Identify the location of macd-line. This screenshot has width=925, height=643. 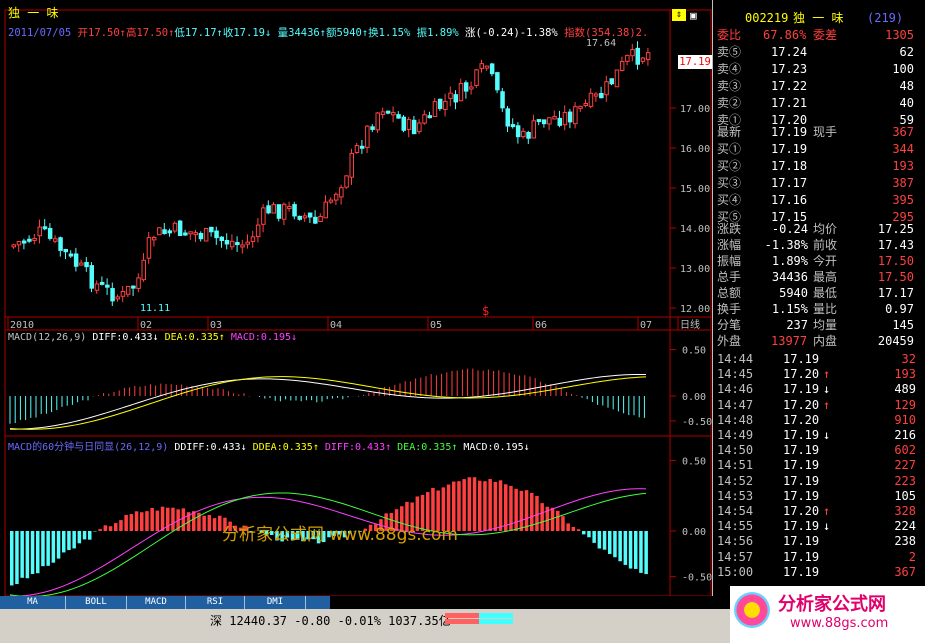
(328, 542).